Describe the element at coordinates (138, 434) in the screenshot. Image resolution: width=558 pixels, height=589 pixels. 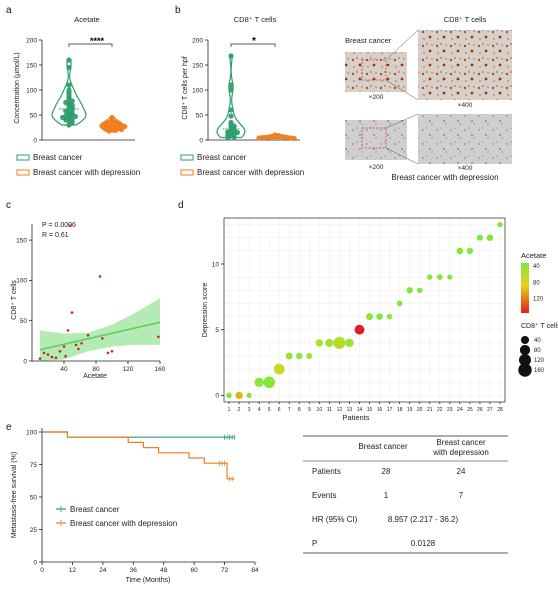
I see `survival-curve-breast-cancer` at that location.